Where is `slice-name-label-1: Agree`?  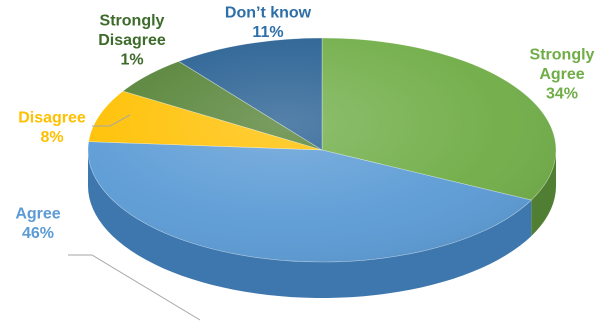 slice-name-label-1: Agree is located at coordinates (37, 213).